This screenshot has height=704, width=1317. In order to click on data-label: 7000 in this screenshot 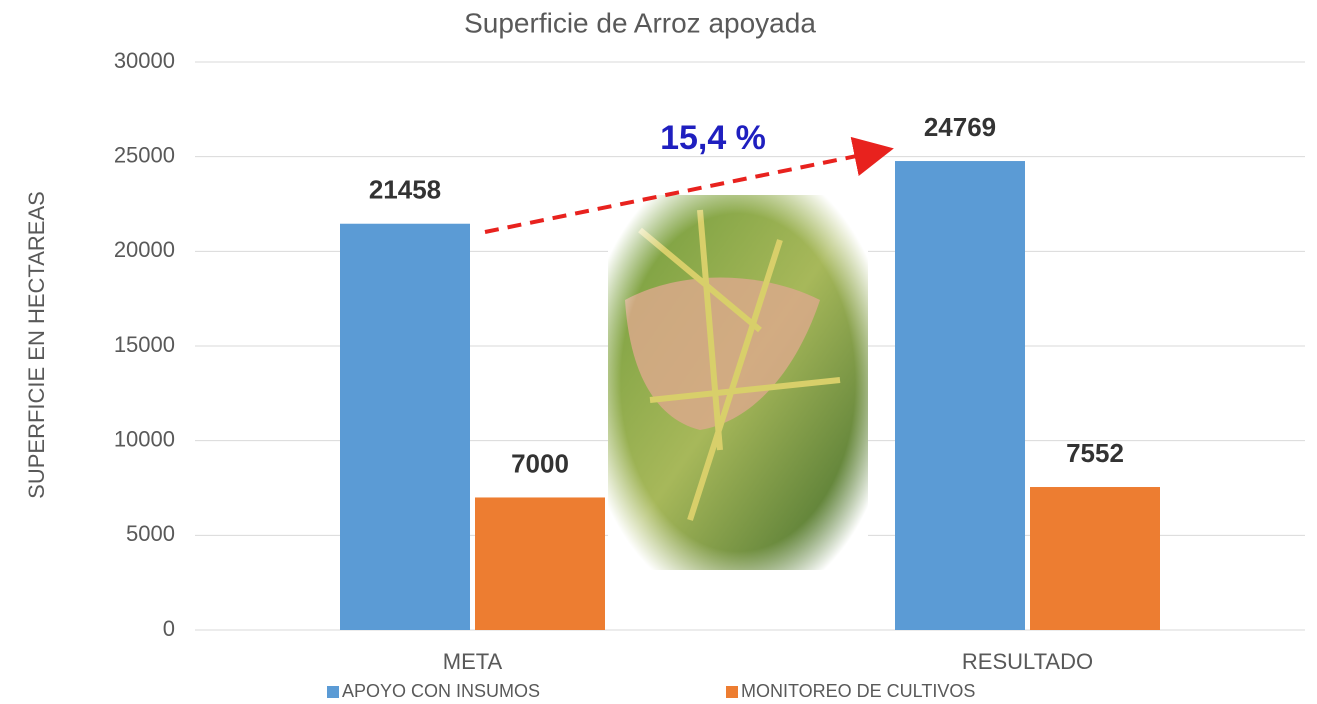, I will do `click(540, 463)`.